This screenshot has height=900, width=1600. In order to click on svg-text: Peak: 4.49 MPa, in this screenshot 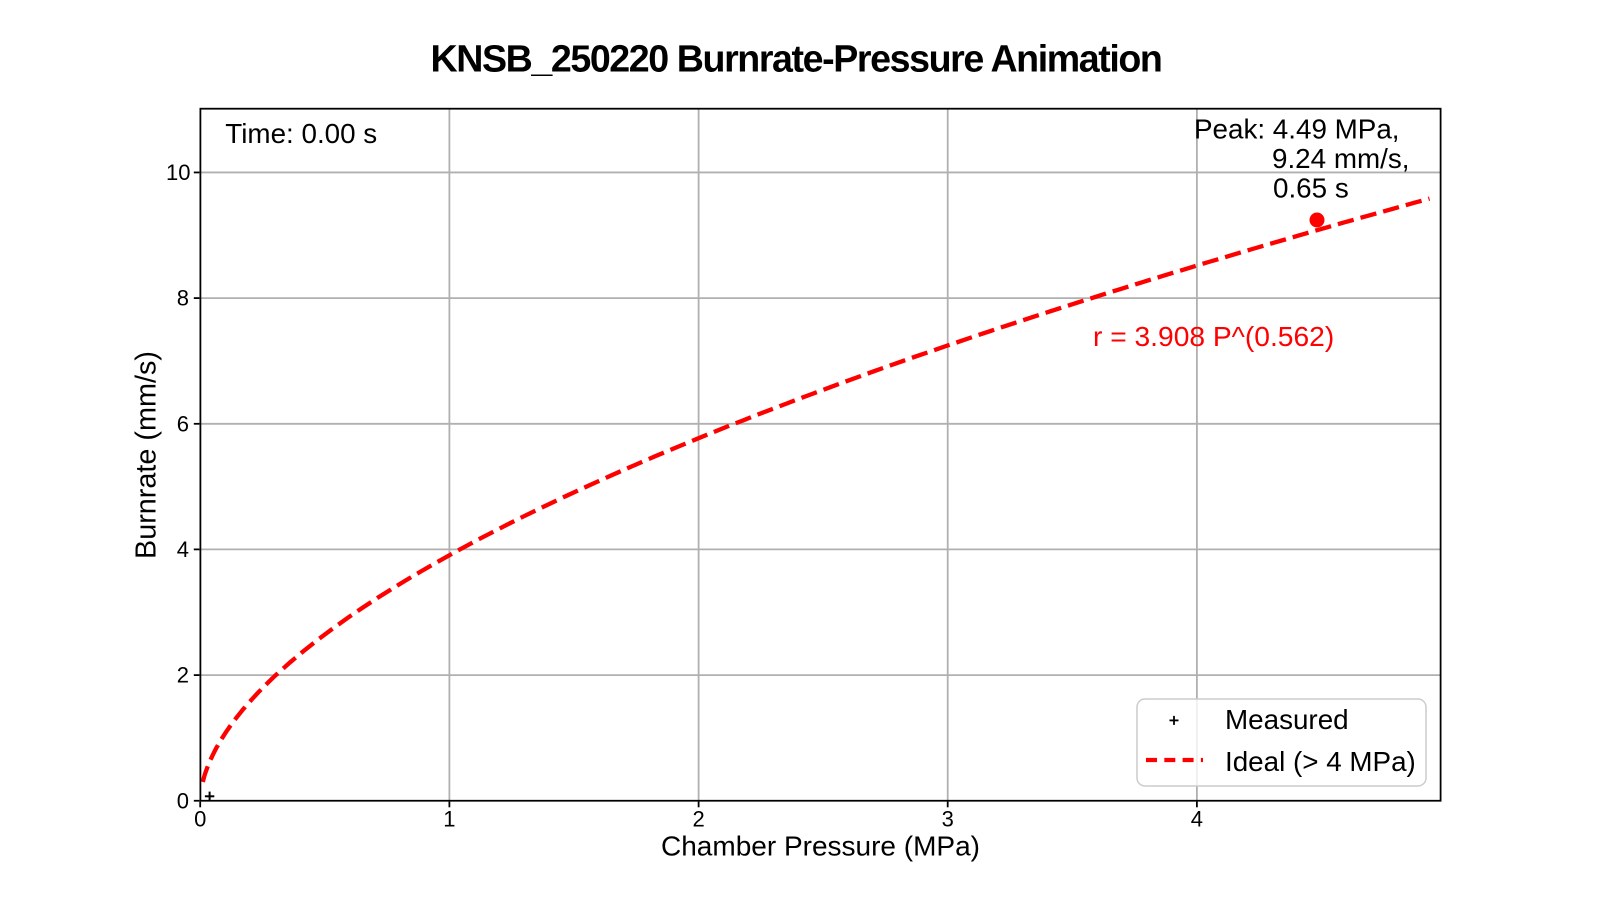, I will do `click(1297, 129)`.